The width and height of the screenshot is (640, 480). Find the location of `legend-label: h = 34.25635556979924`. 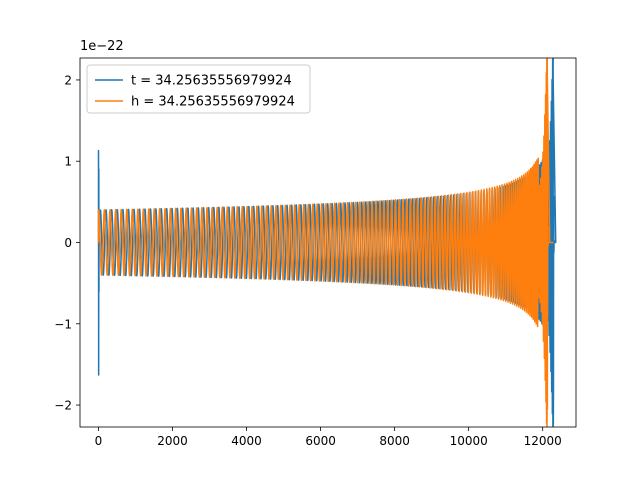

legend-label: h = 34.25635556979924 is located at coordinates (213, 102).